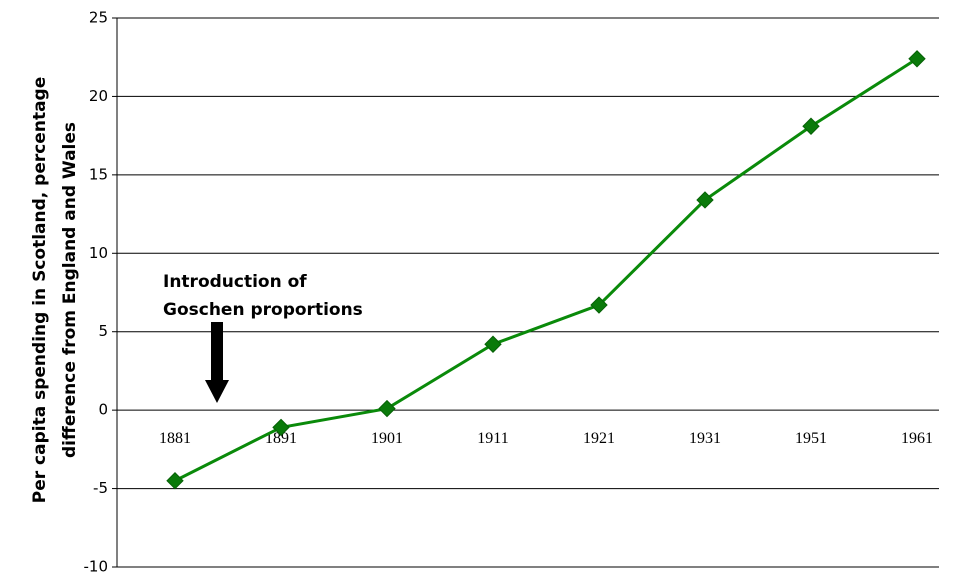  I want to click on x-tick-label: 1961, so click(917, 438).